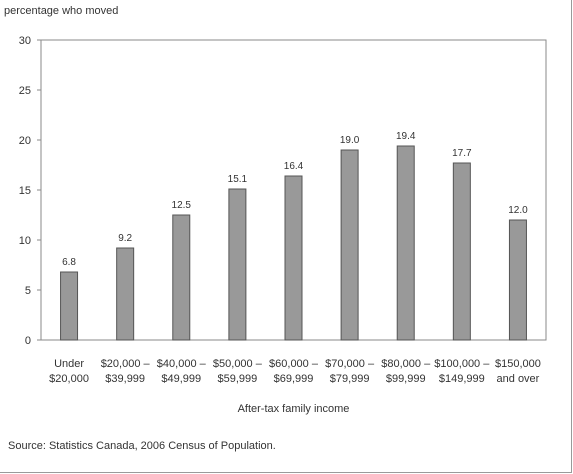 Image resolution: width=573 pixels, height=474 pixels. Describe the element at coordinates (69, 379) in the screenshot. I see `x-category-label: $20,000` at that location.